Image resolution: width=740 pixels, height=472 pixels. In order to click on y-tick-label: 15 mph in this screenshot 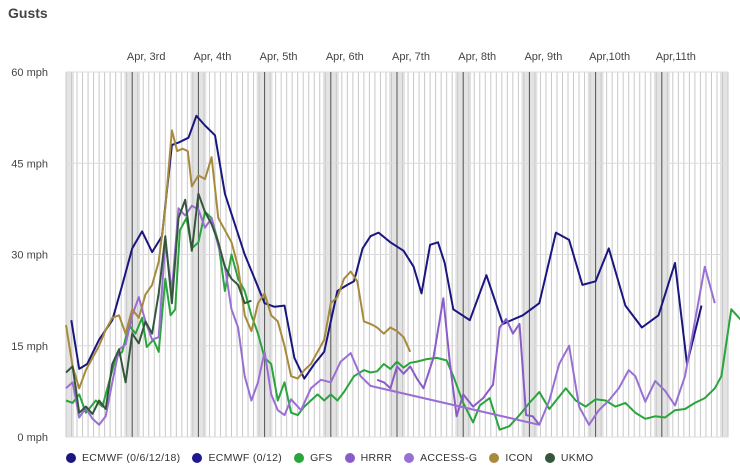, I will do `click(29, 347)`.